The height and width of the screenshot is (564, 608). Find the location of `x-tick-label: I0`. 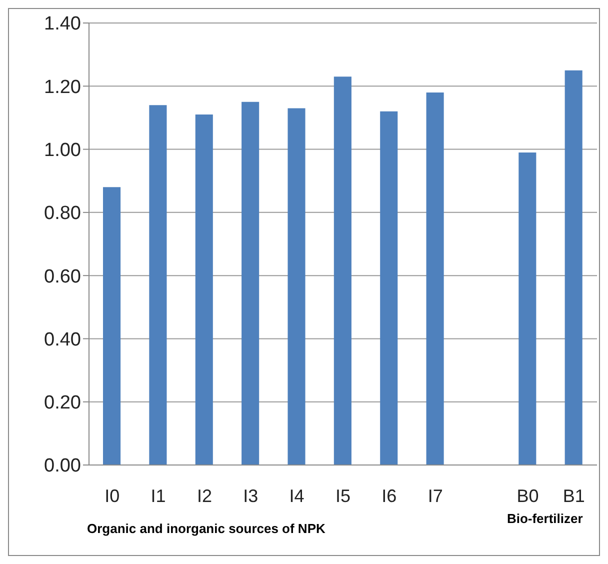

x-tick-label: I0 is located at coordinates (112, 496).